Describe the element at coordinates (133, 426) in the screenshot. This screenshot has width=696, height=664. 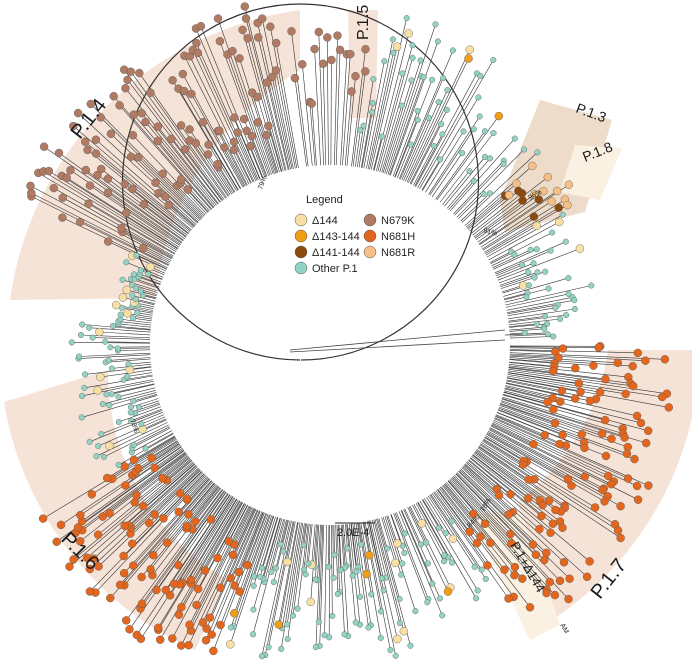
I see `support-label: 78%` at that location.